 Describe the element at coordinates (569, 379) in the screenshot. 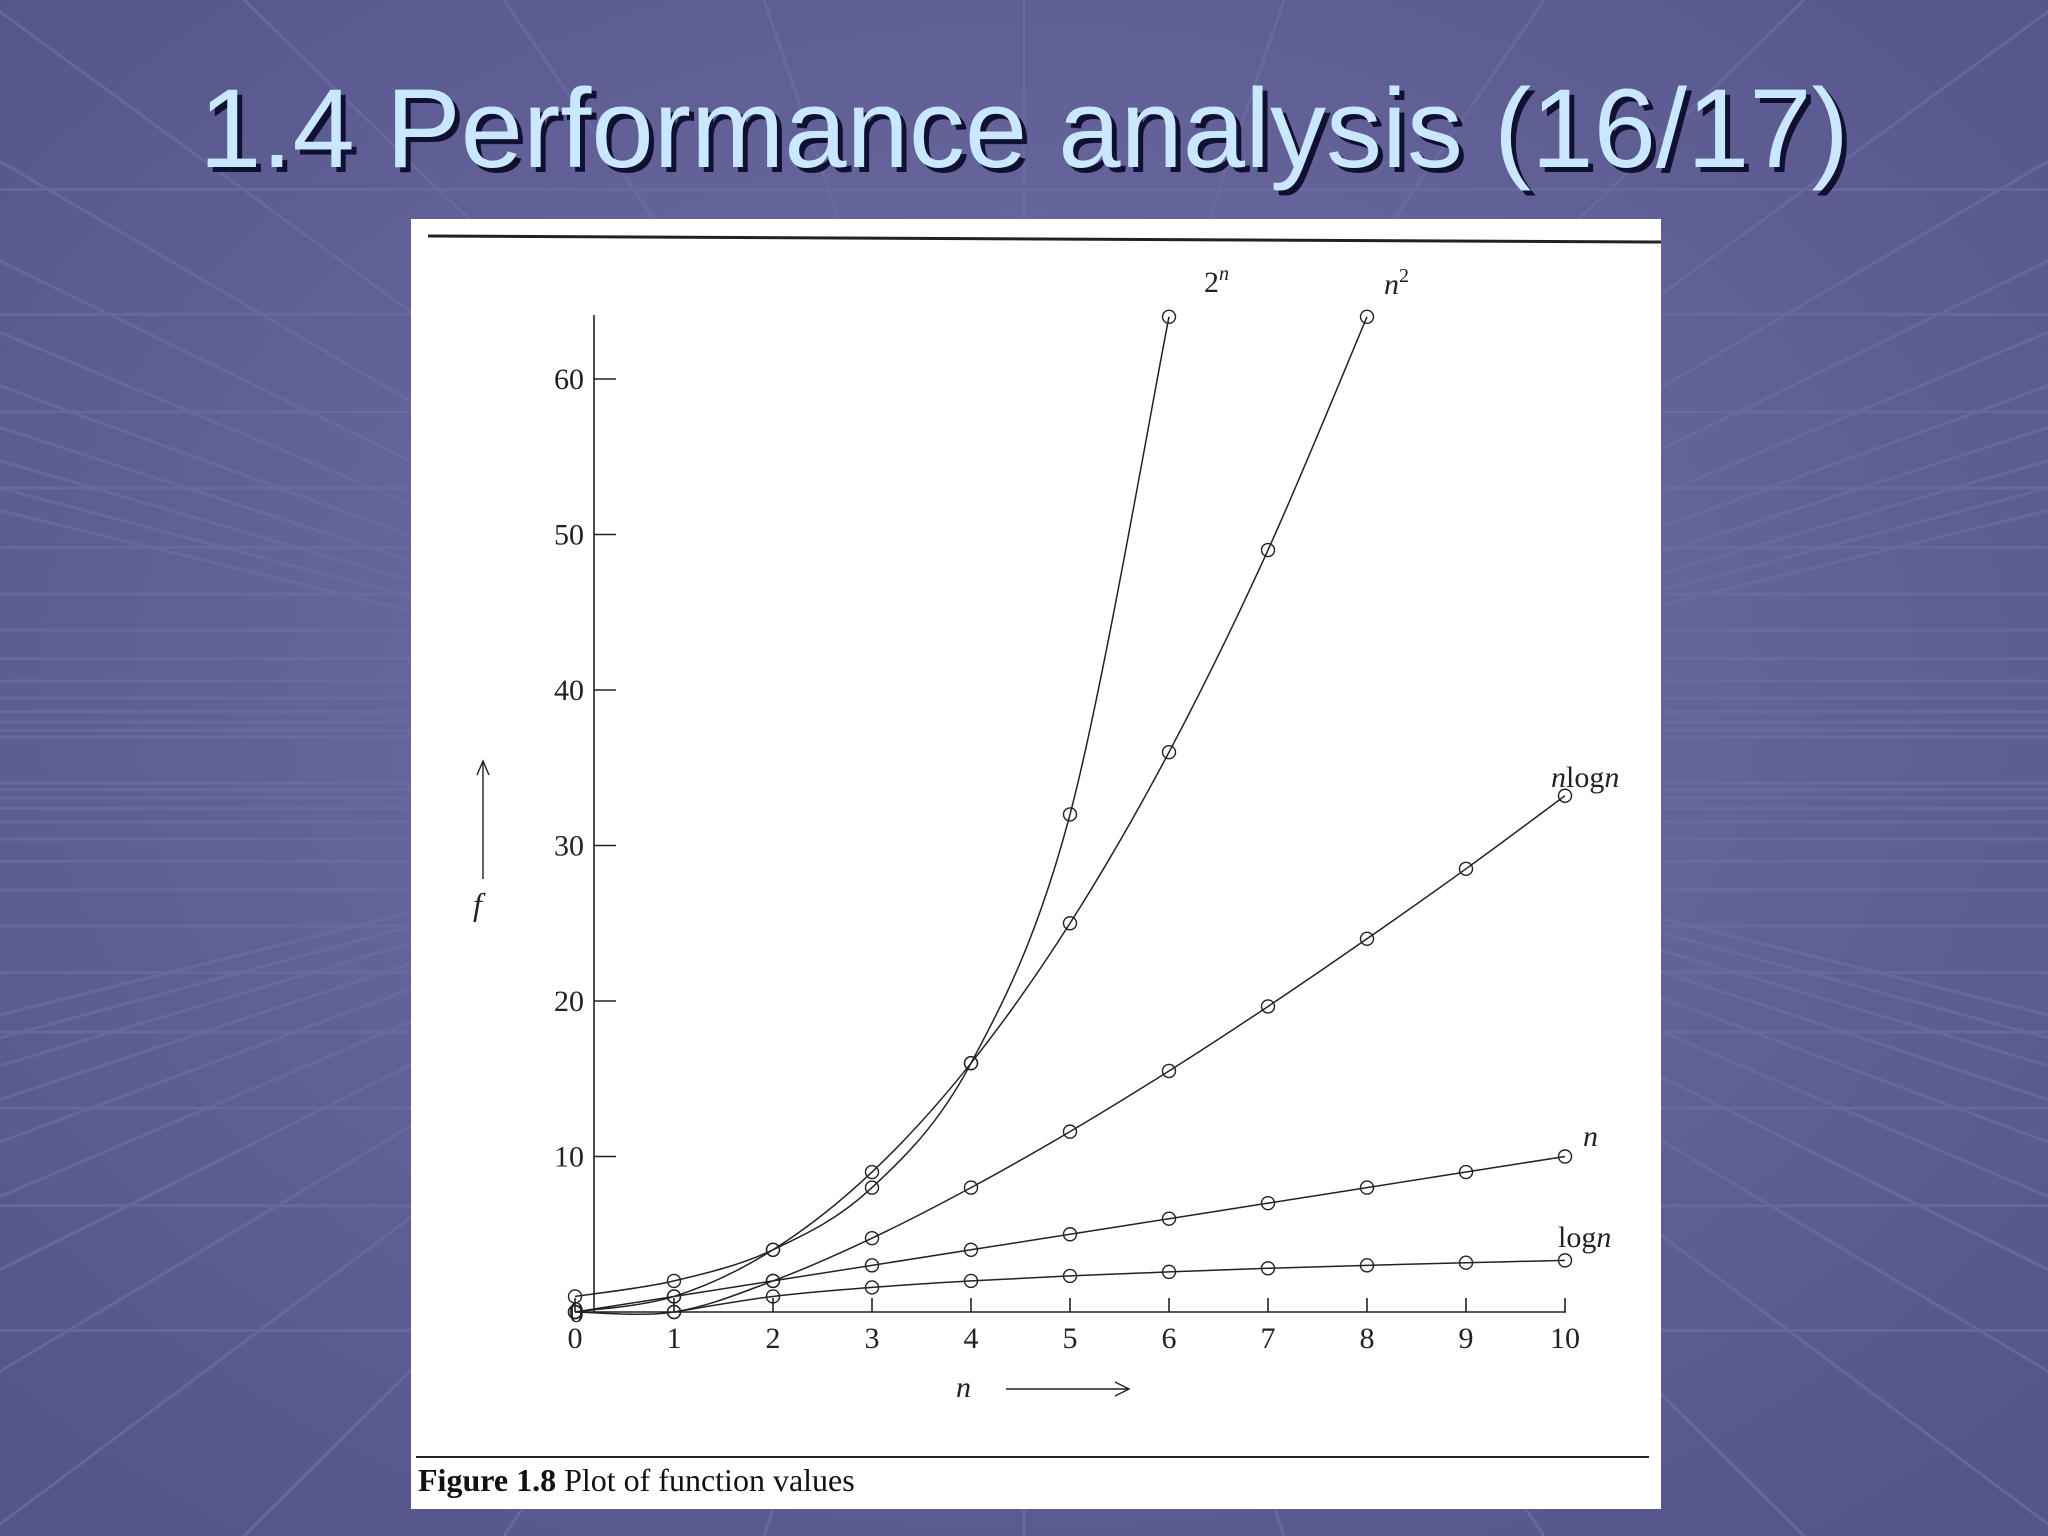

I see `y-tick-label: 60` at that location.